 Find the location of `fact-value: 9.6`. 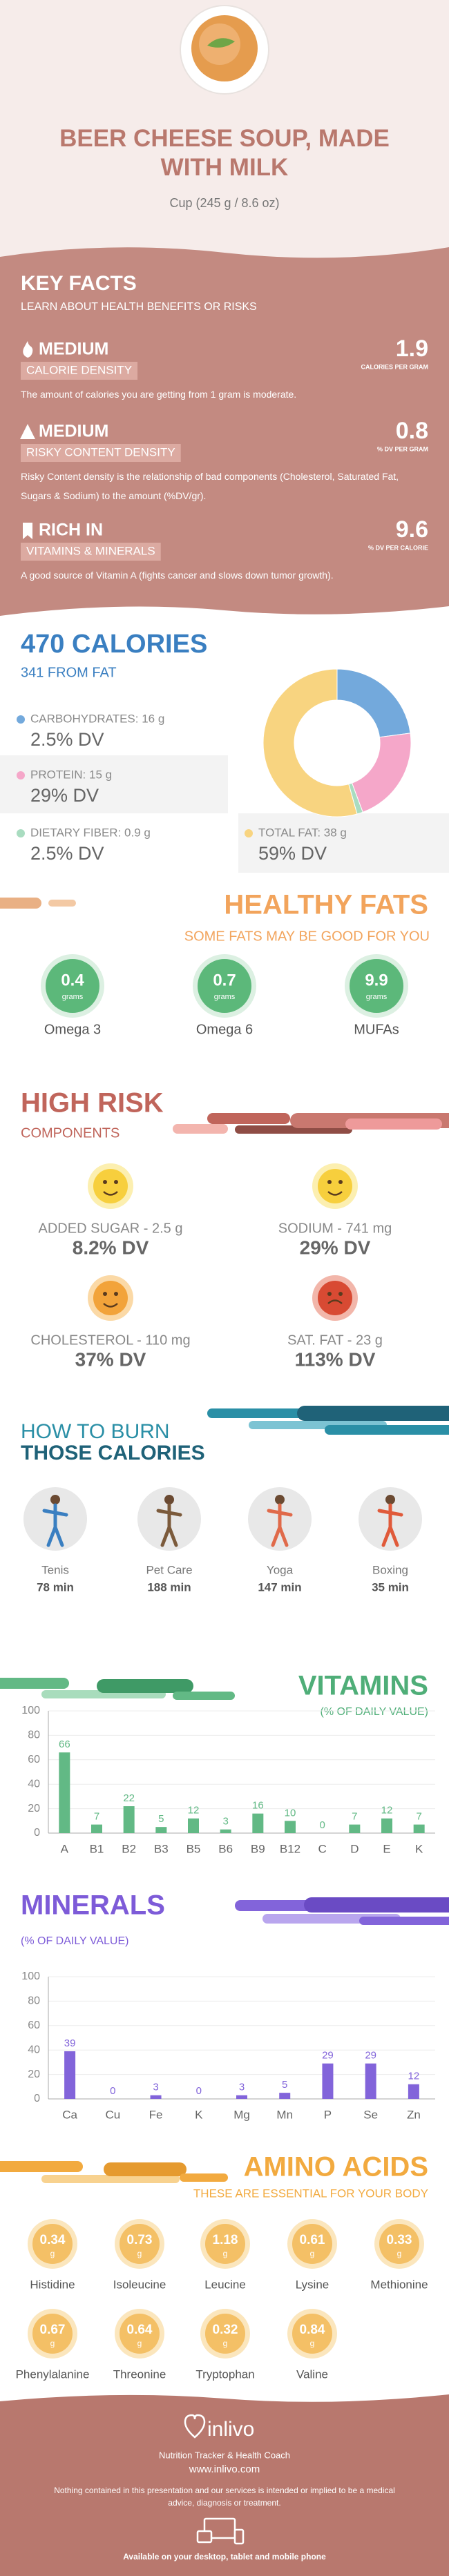

fact-value: 9.6 is located at coordinates (412, 530).